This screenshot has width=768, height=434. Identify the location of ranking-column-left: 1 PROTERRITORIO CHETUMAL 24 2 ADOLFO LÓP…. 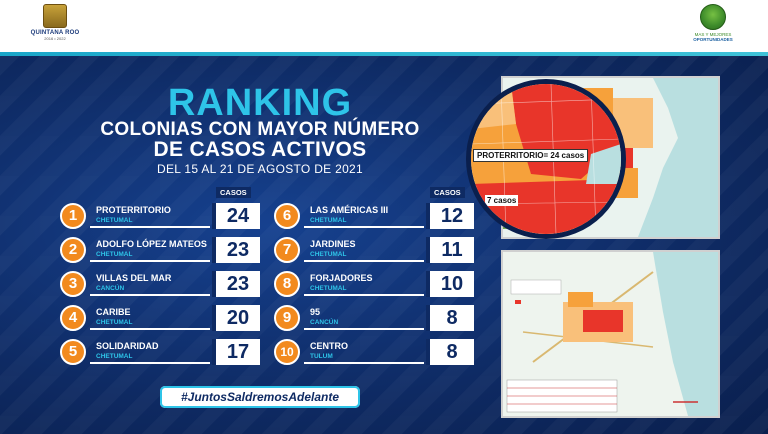
(160, 287).